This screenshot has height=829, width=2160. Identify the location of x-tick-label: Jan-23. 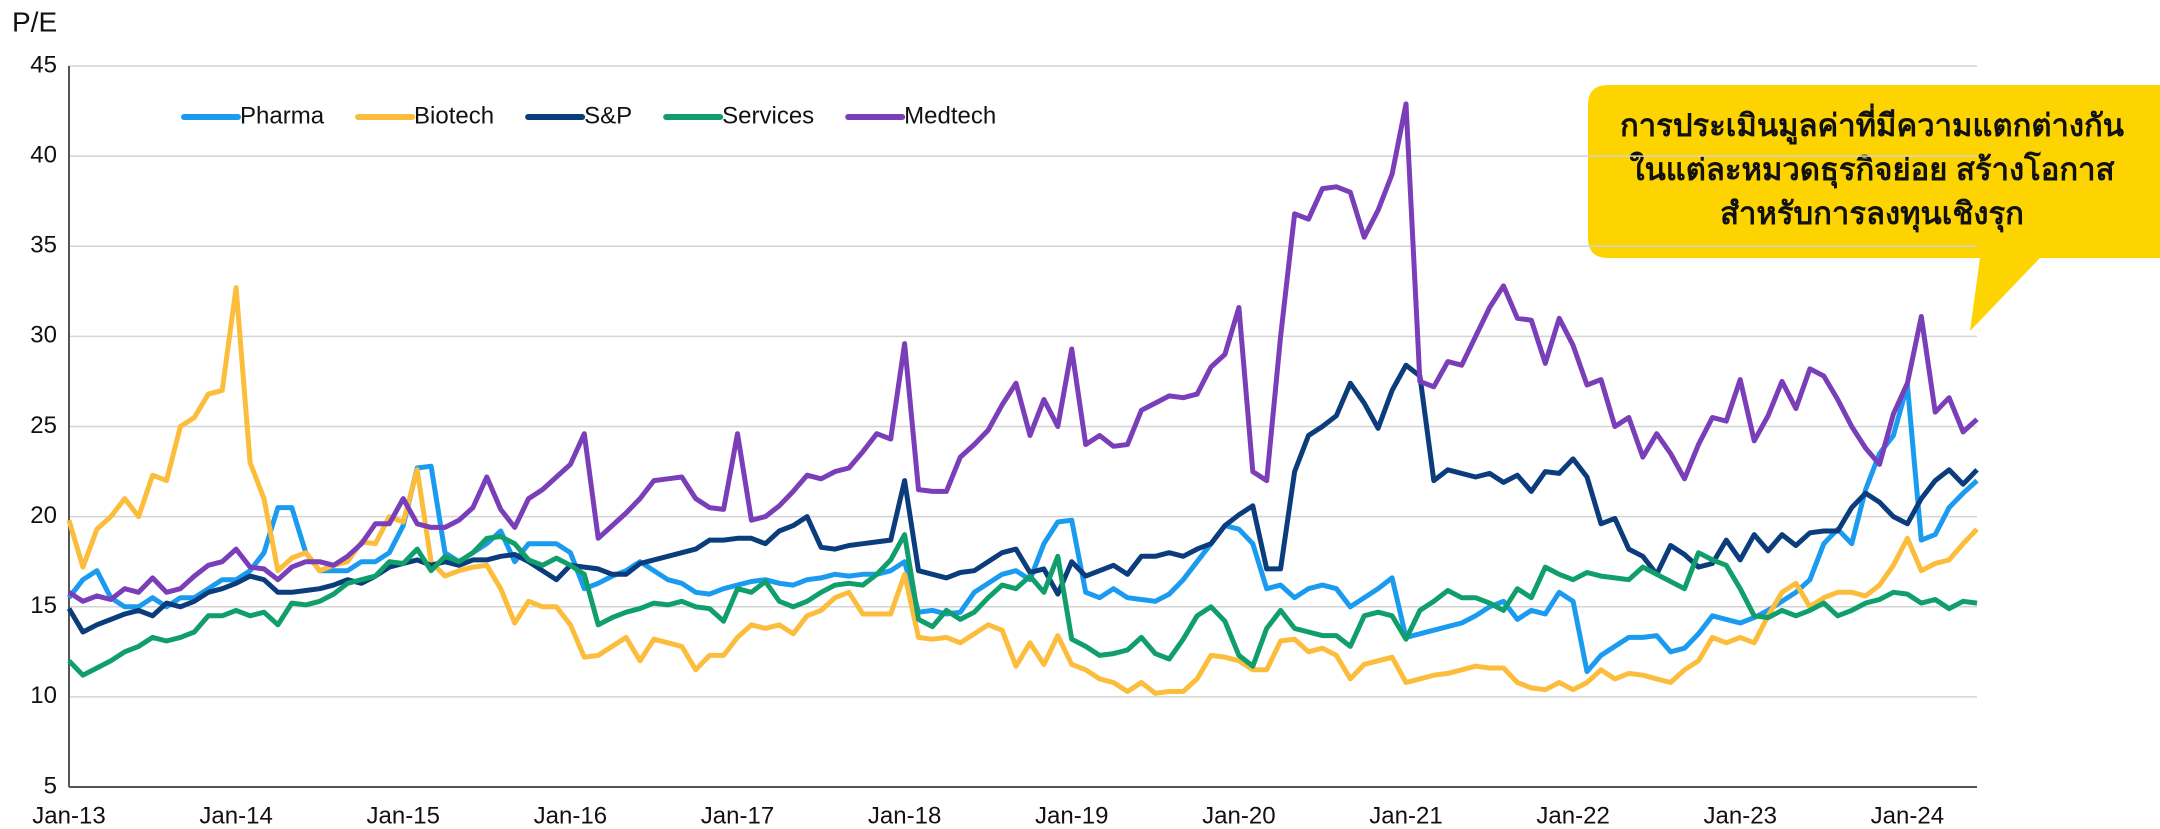
(1740, 815).